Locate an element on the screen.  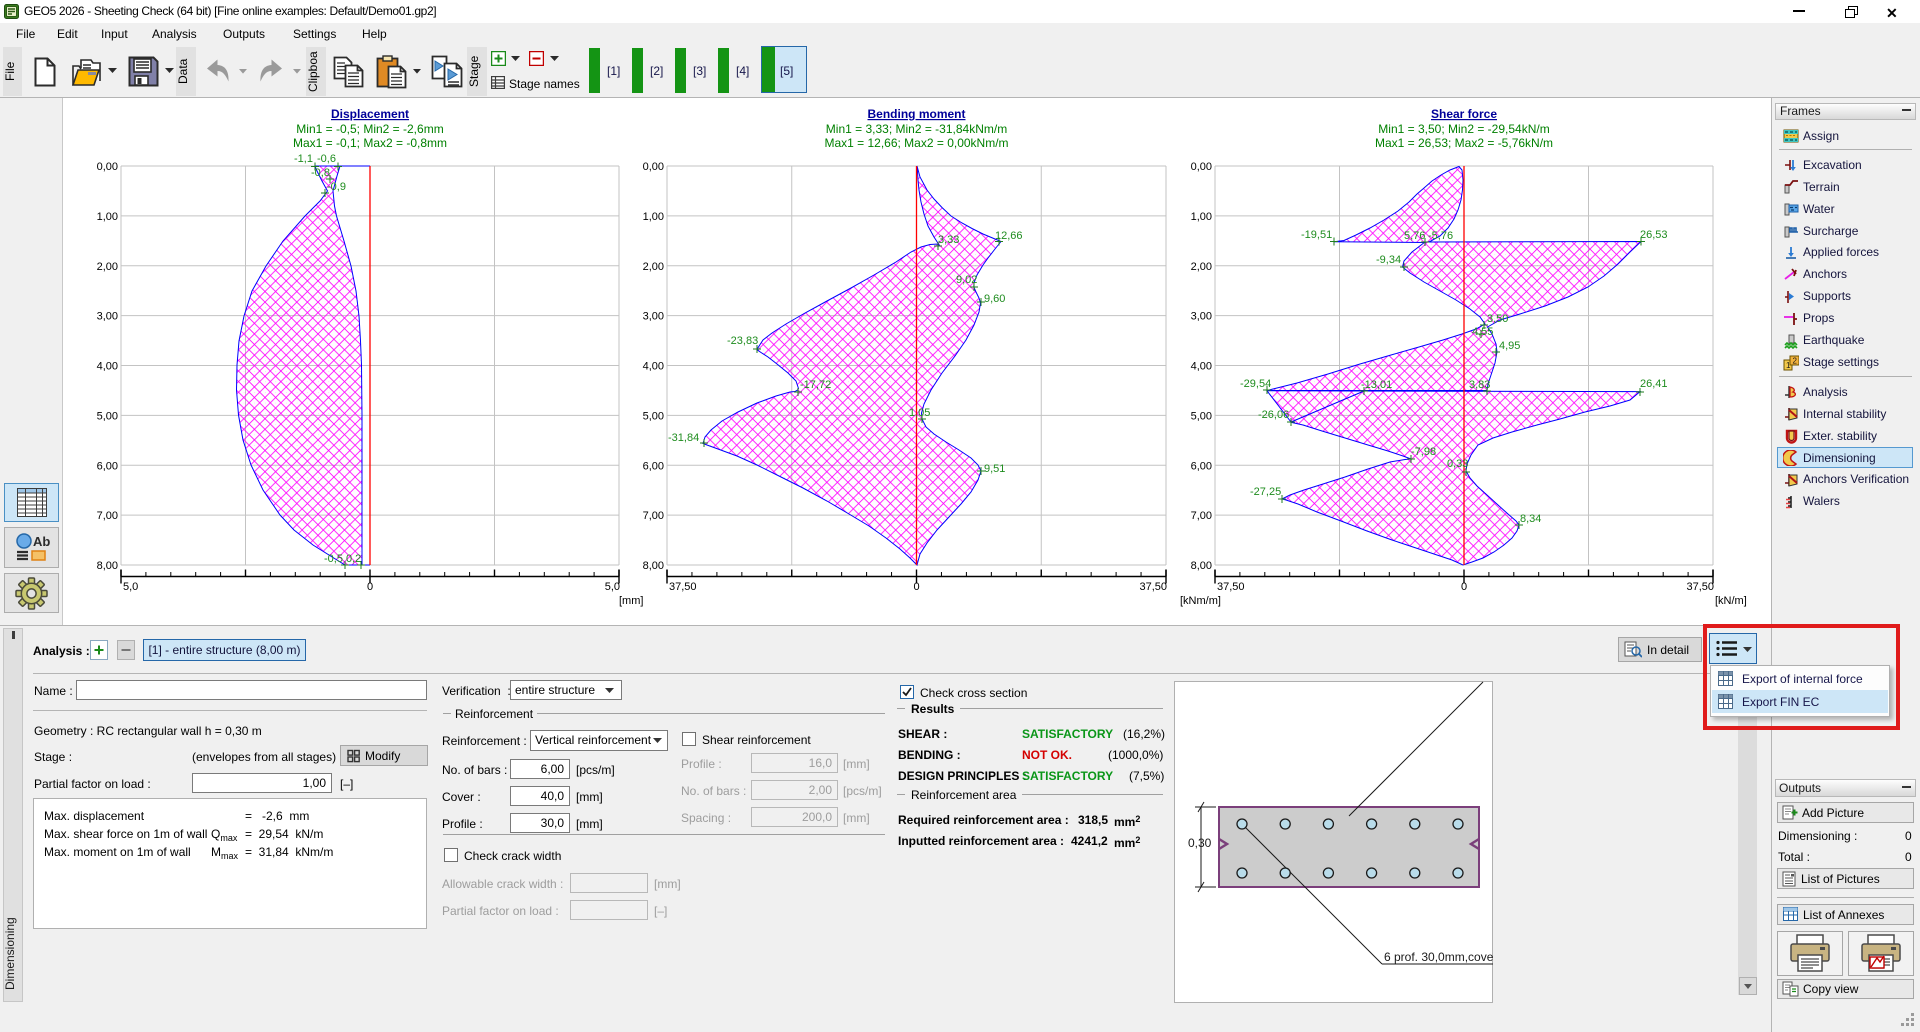
svg-text: Max1 = -0,1; Max2 = -0,8mm is located at coordinates (370, 143).